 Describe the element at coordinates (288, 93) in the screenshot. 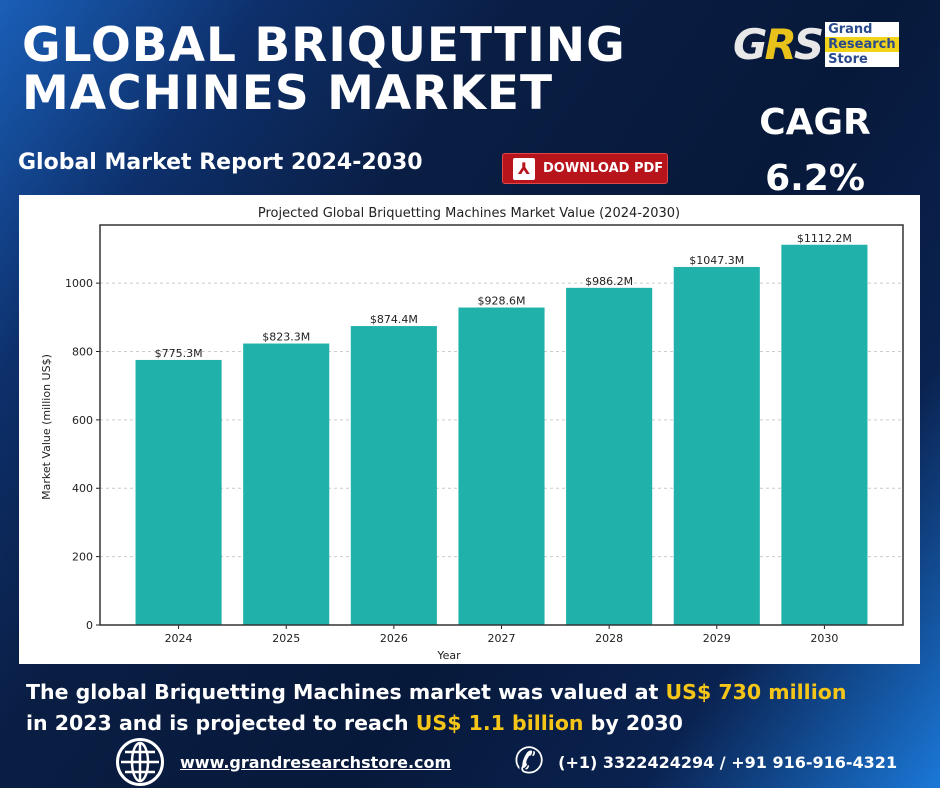

I see `title-line-2: MACHINES MARKET` at that location.